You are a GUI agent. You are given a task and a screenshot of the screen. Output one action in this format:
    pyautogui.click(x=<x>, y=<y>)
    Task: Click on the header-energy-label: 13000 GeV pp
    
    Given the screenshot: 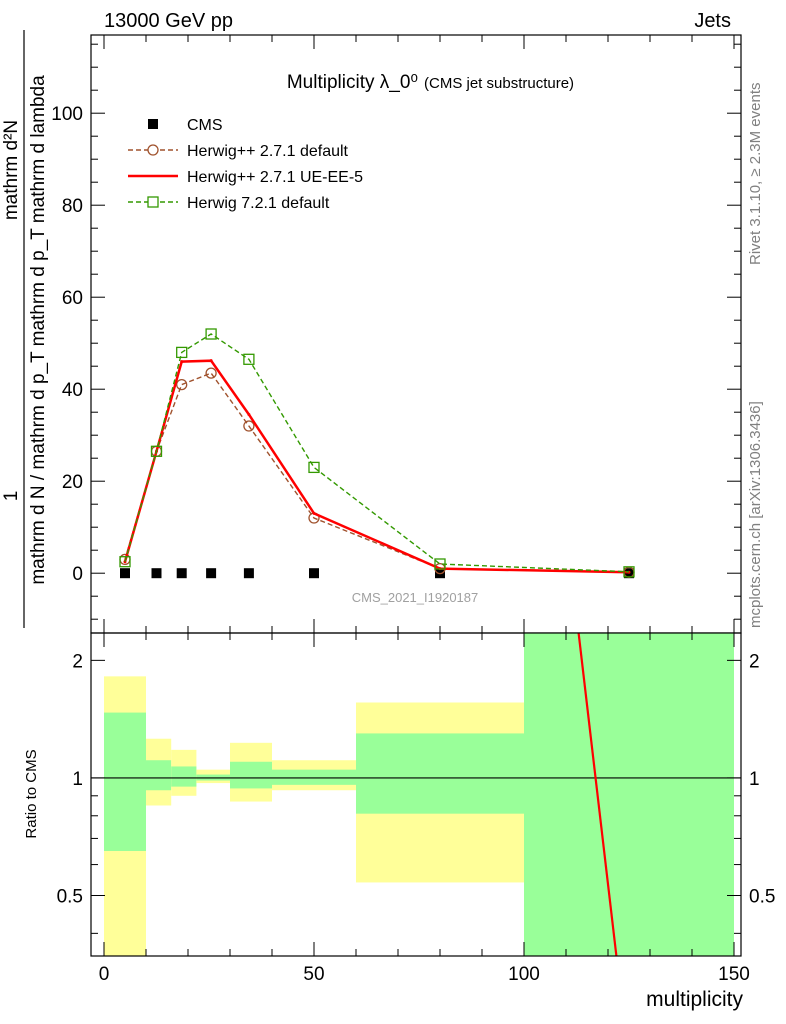 What is the action you would take?
    pyautogui.click(x=168, y=21)
    